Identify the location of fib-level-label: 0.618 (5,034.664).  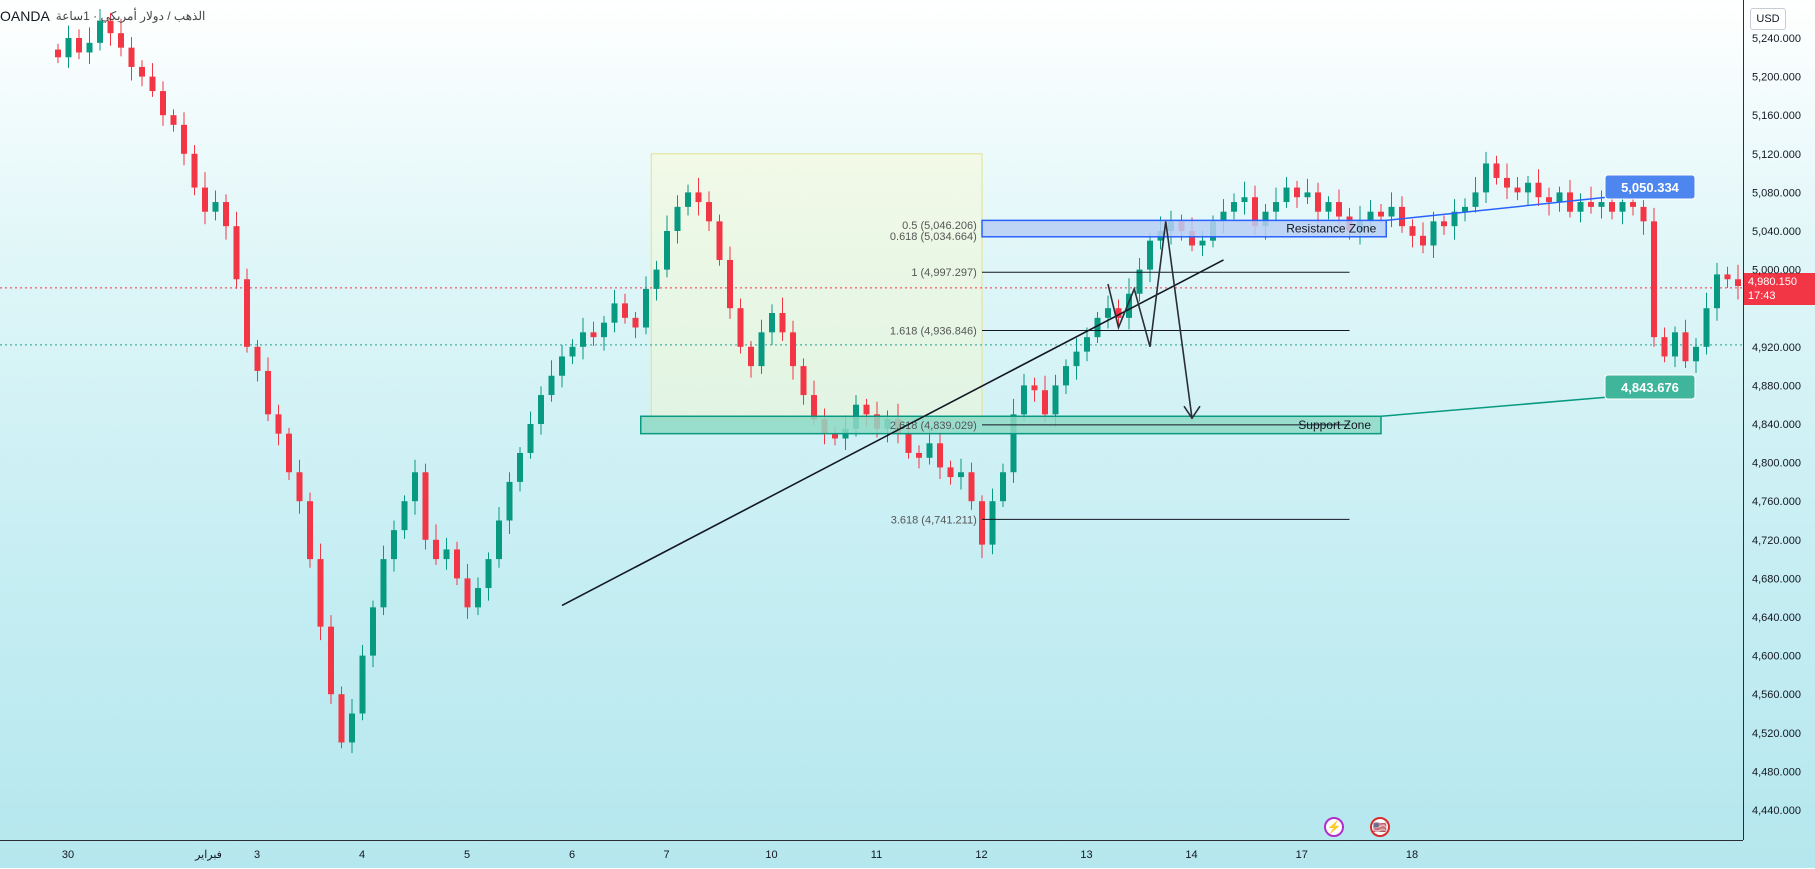
(933, 237).